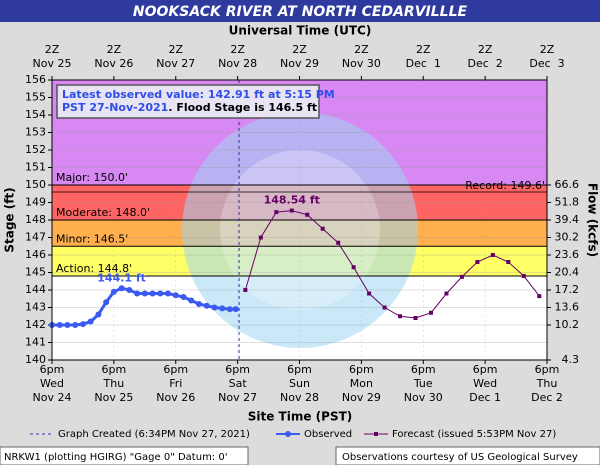 The width and height of the screenshot is (600, 465). What do you see at coordinates (485, 383) in the screenshot?
I see `x-tick-day: Wed` at bounding box center [485, 383].